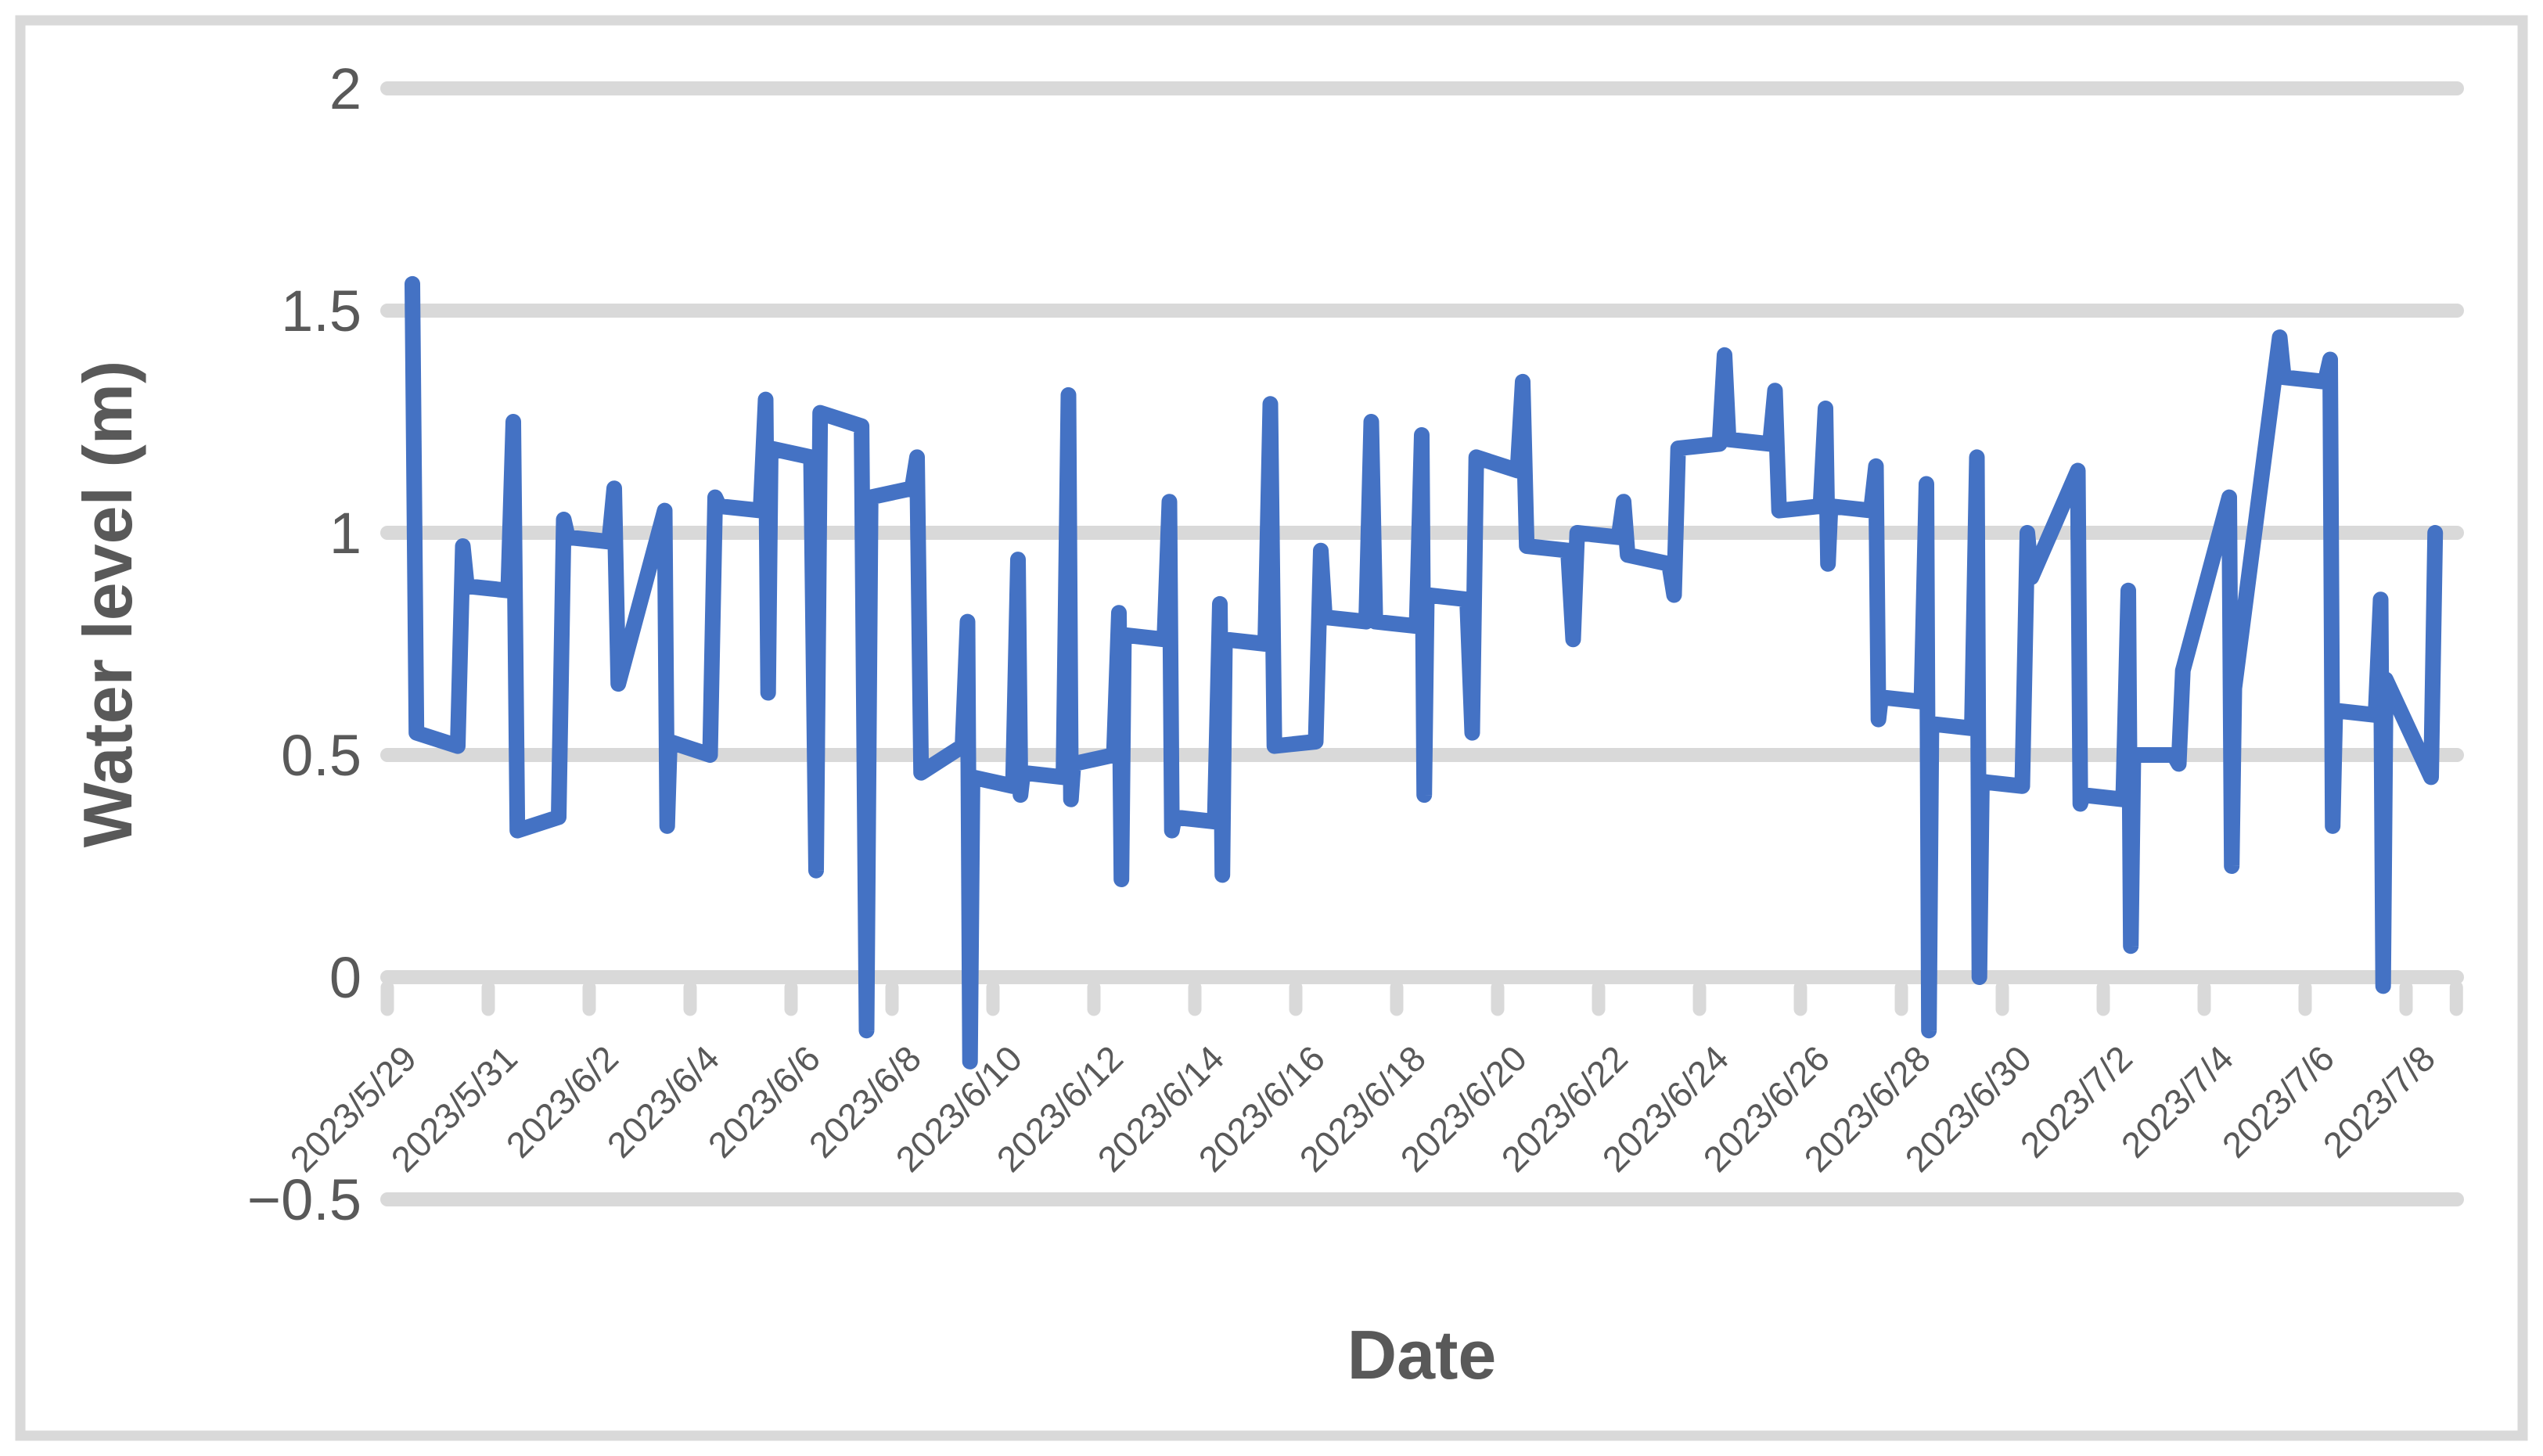  Describe the element at coordinates (345, 88) in the screenshot. I see `y-axis-tick-label: 2` at that location.